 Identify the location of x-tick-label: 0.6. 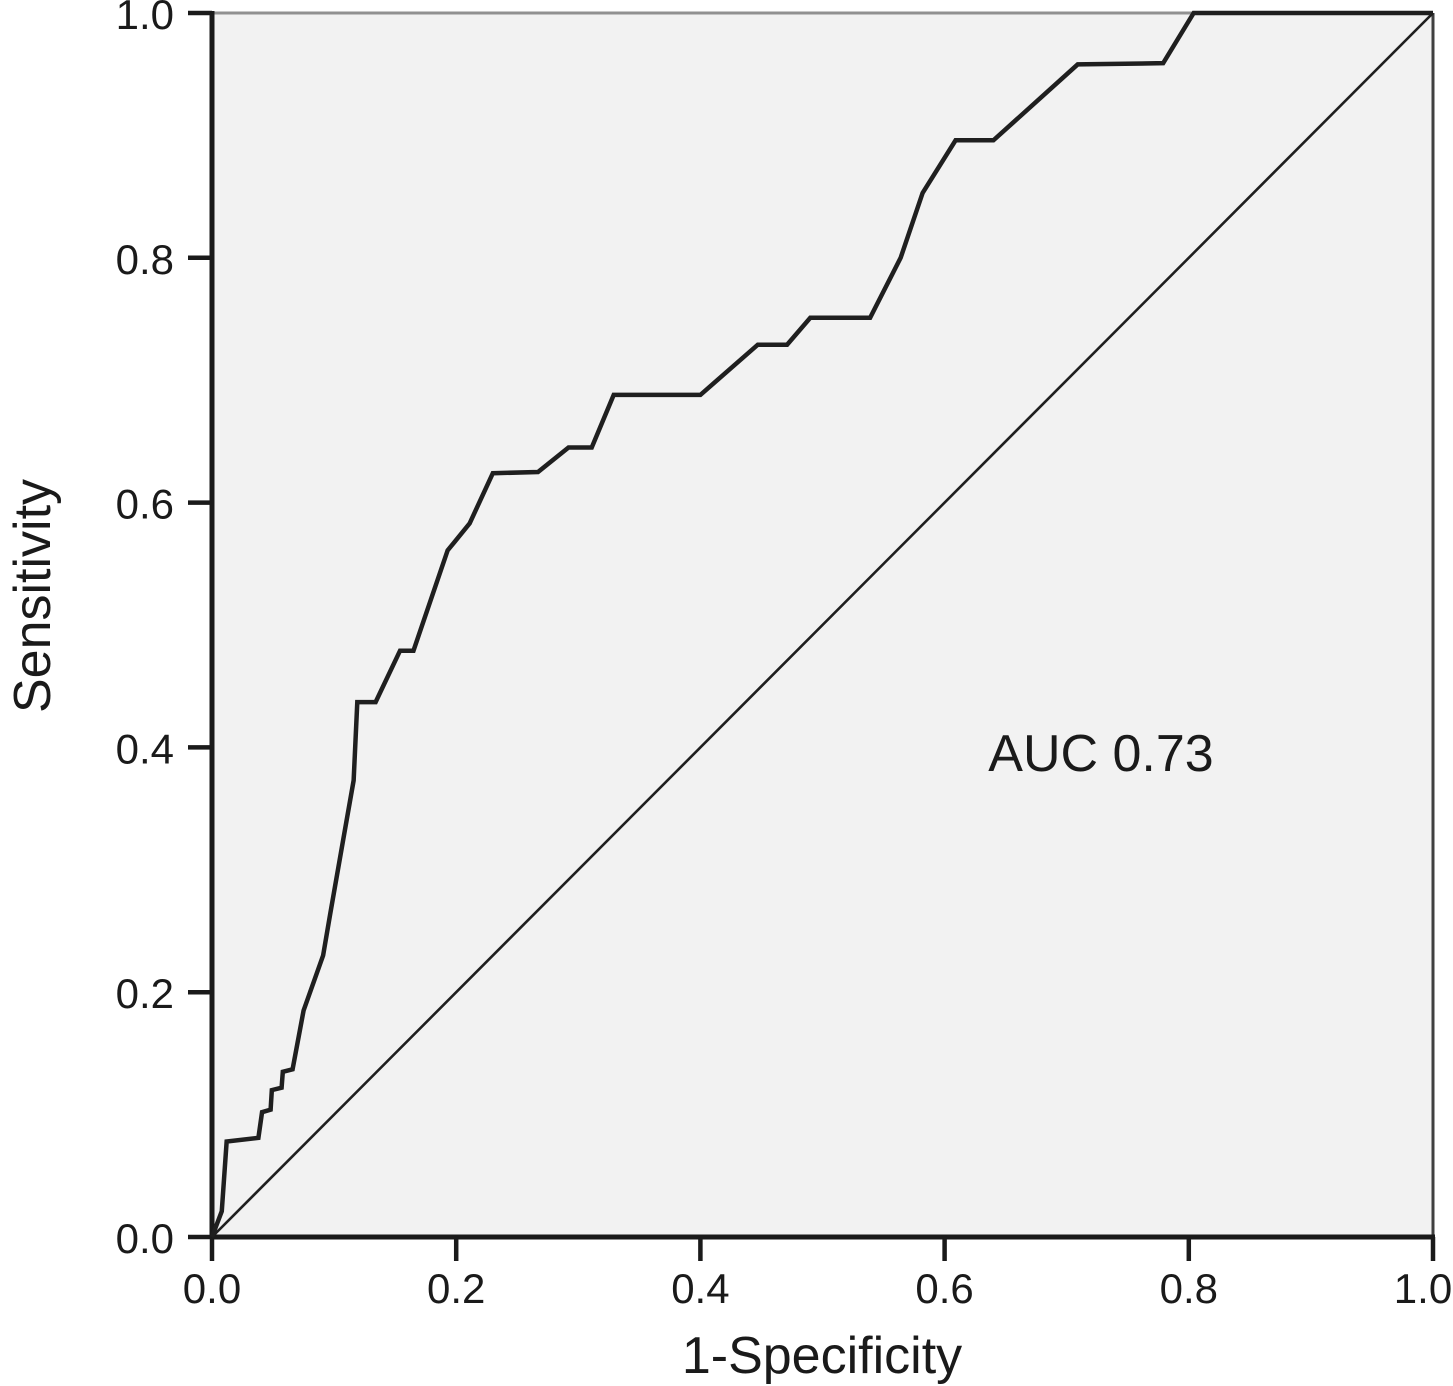
(944, 1288).